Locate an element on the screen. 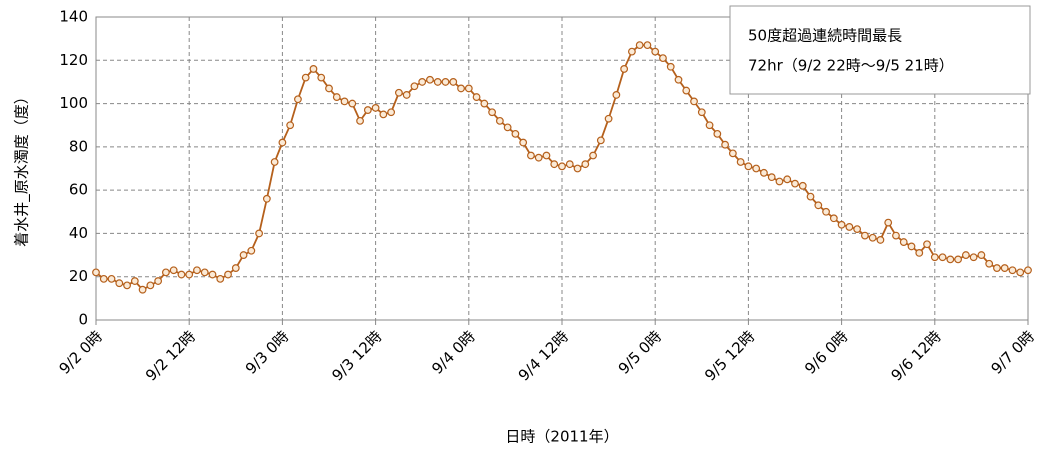 The image size is (1044, 450). x-tick-label: 9/6 0時 is located at coordinates (826, 352).